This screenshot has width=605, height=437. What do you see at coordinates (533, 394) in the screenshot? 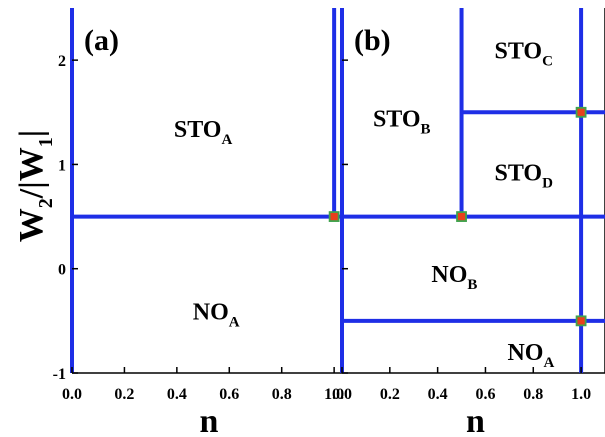
I see `panel-b-xtick-label-4: 0.8` at bounding box center [533, 394].